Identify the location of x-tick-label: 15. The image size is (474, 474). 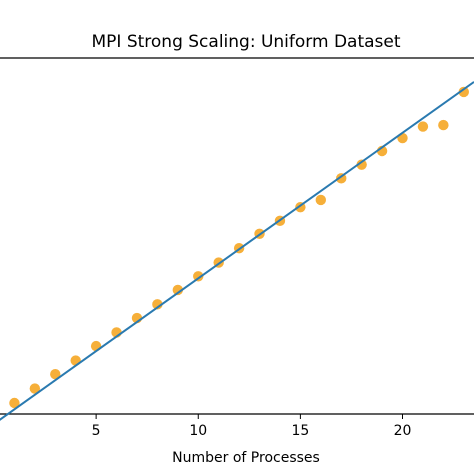
(300, 431).